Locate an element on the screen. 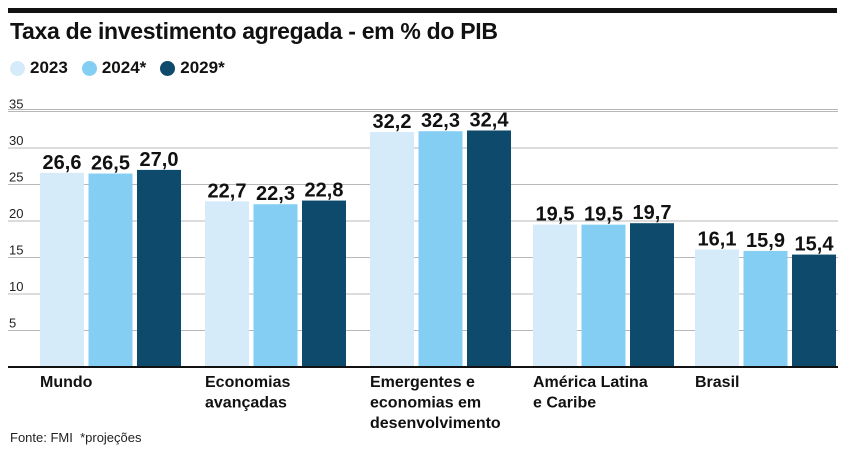 The width and height of the screenshot is (851, 452). data-label-3-2024: 32,3 is located at coordinates (440, 121).